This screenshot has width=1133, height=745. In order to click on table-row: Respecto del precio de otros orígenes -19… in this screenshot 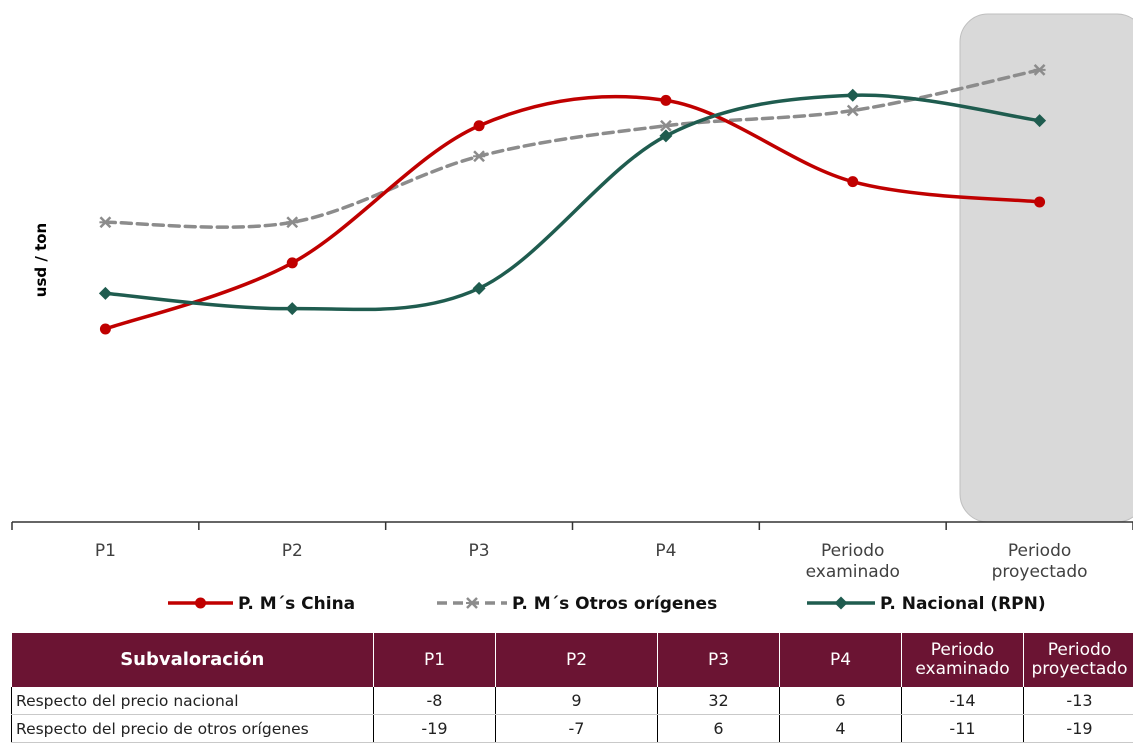, I will do `click(572, 728)`.